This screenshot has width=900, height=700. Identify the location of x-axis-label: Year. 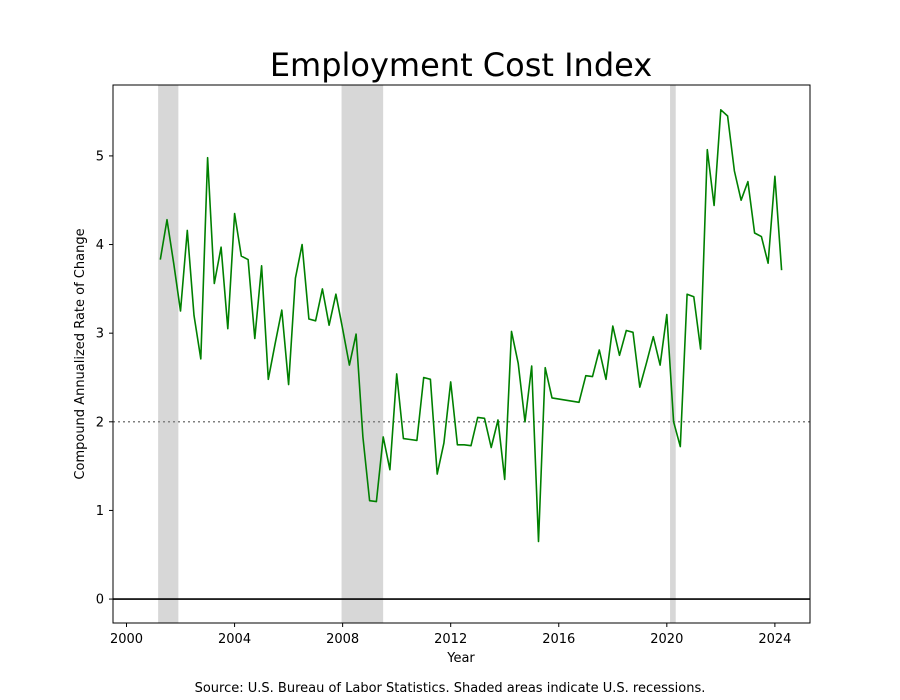
(460, 658).